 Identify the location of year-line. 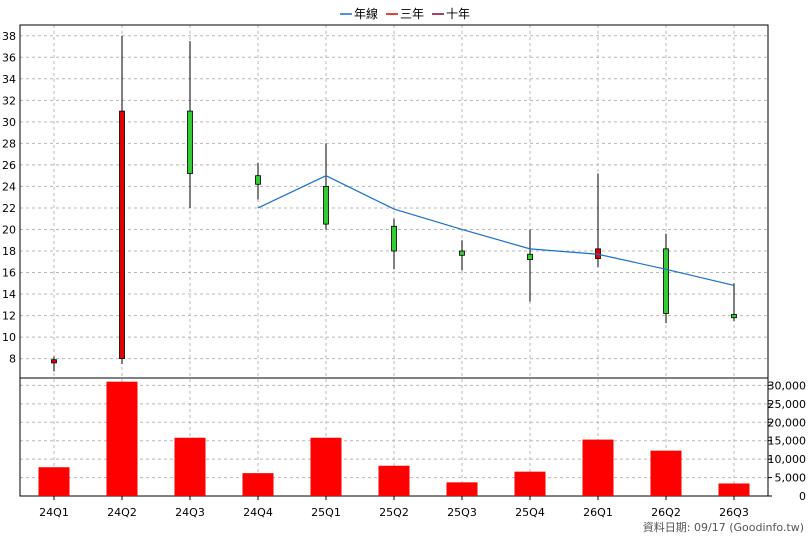
(496, 231).